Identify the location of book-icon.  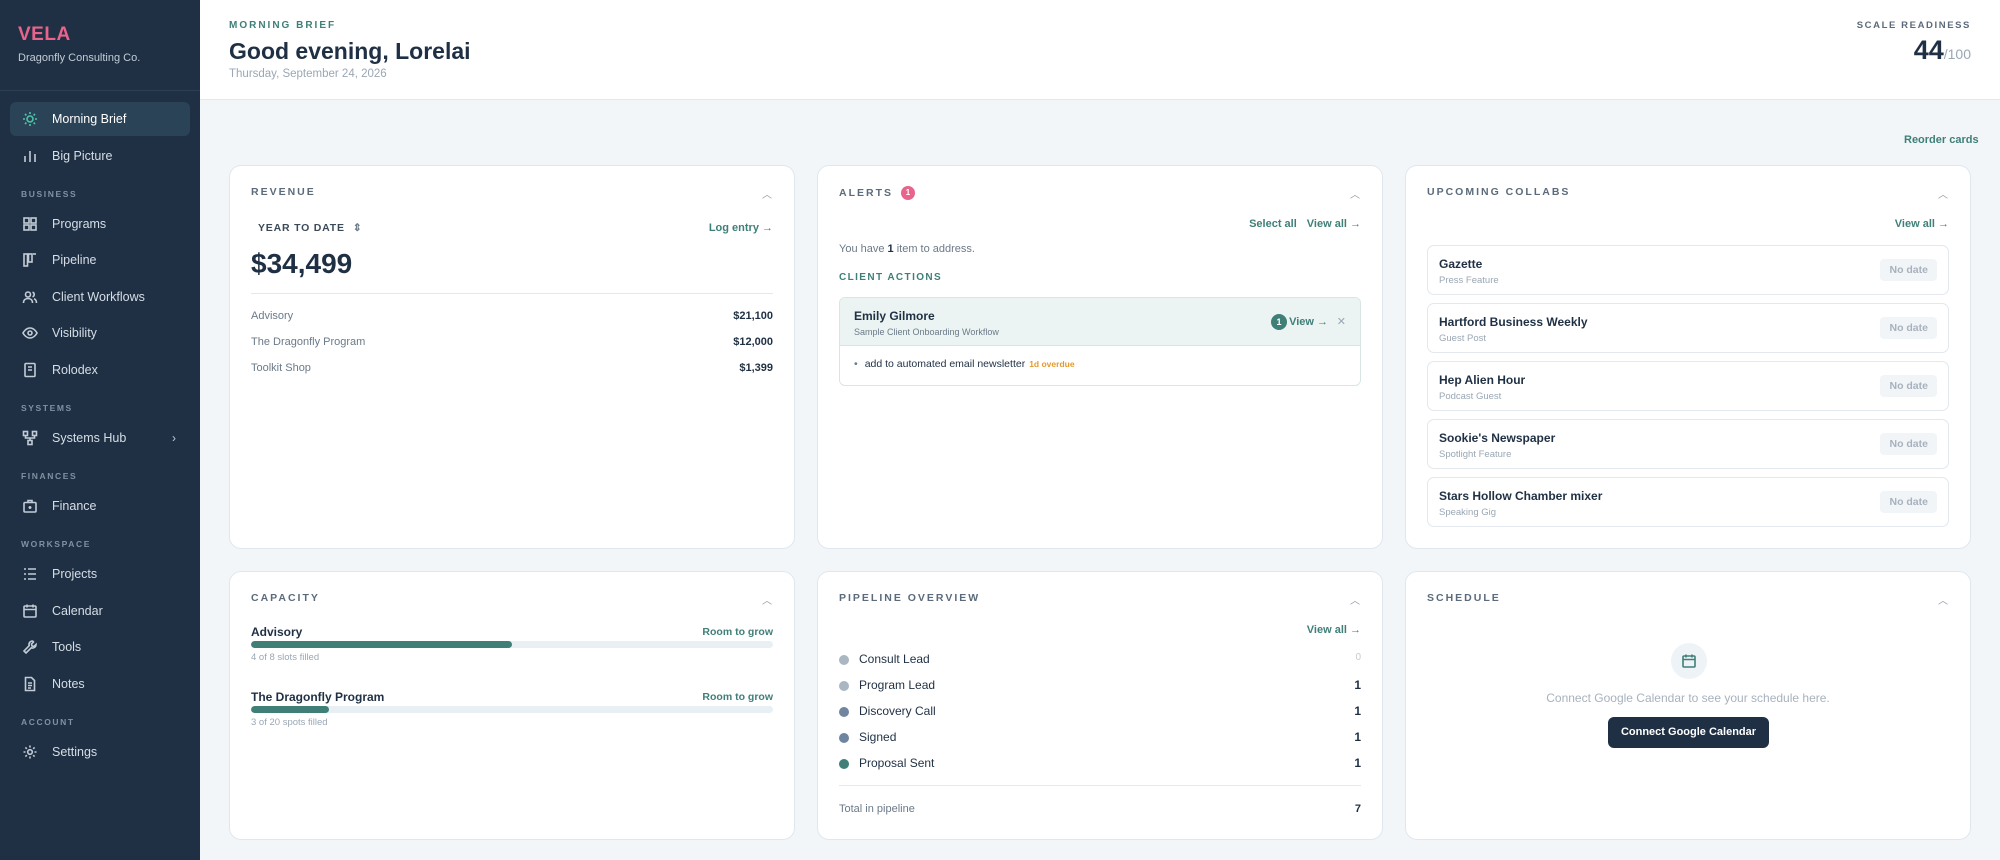
(30, 370).